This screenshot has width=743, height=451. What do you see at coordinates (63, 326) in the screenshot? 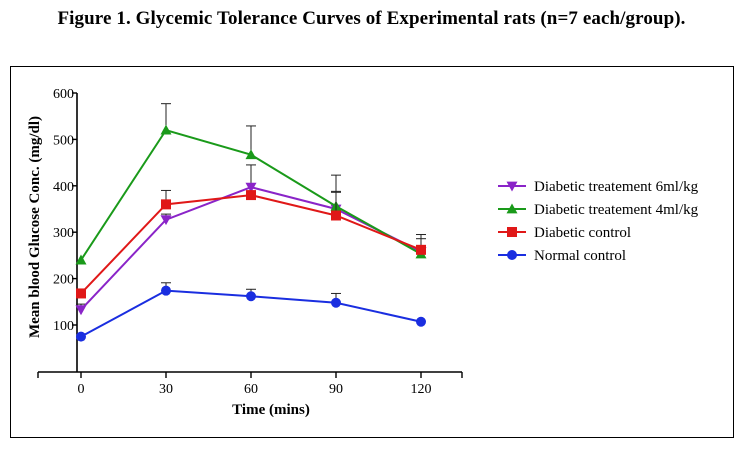
I see `y-tick-label: 100` at bounding box center [63, 326].